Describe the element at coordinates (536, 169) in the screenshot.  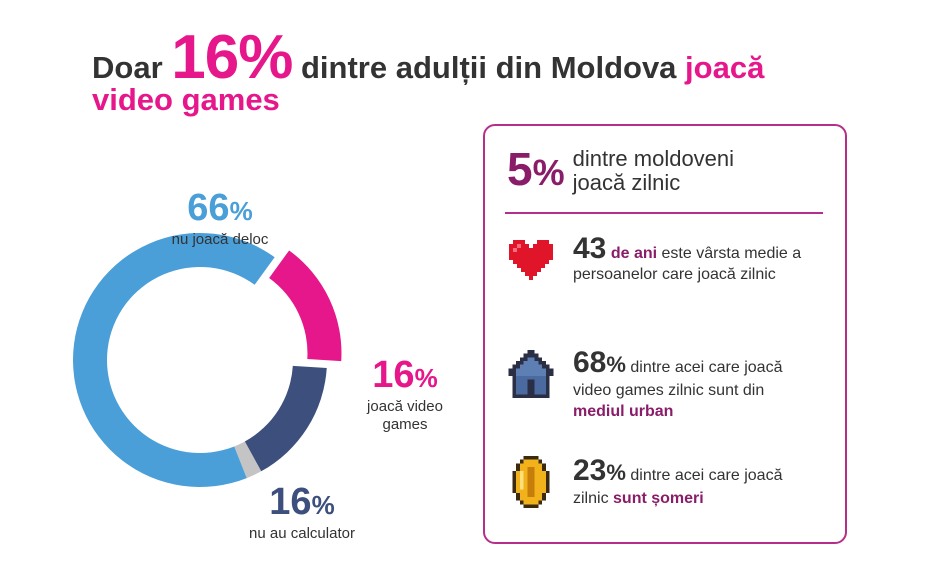
I see `card-headline-value: 5%` at that location.